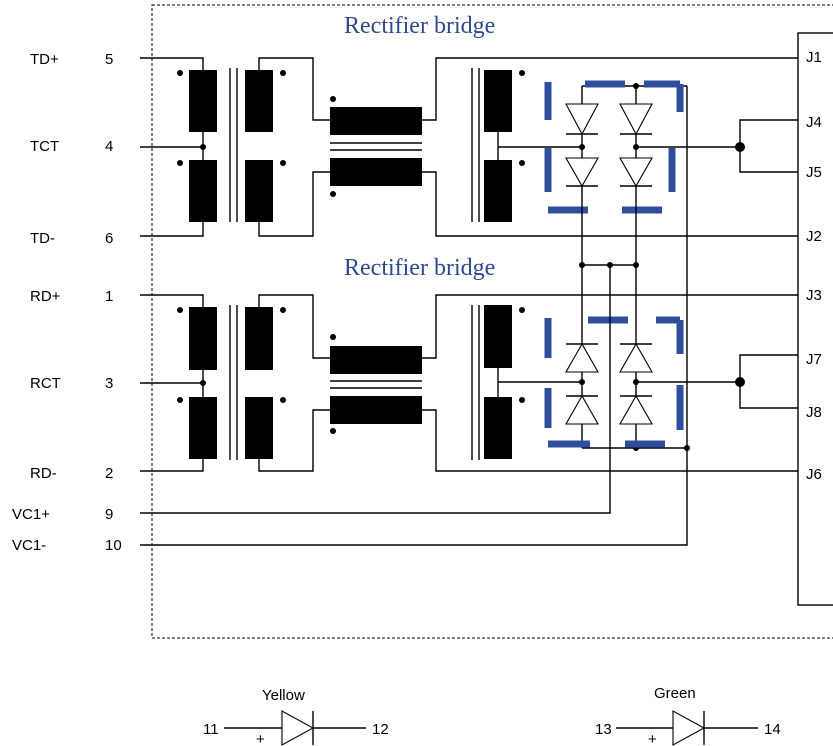  I want to click on led-yellow-label: Yellow, so click(283, 695).